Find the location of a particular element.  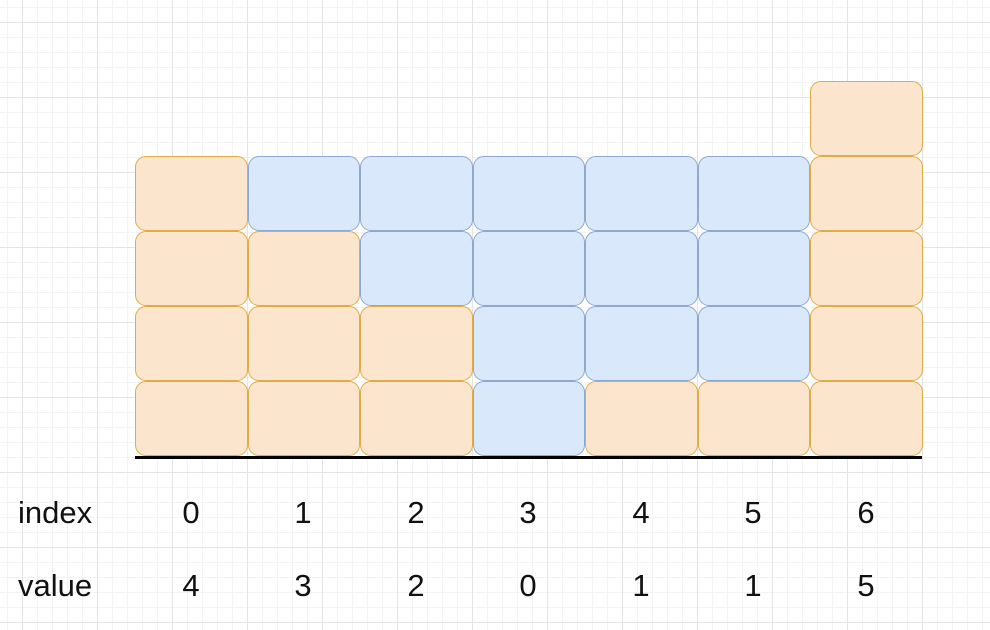

bar-block-col6-level1 is located at coordinates (866, 343).